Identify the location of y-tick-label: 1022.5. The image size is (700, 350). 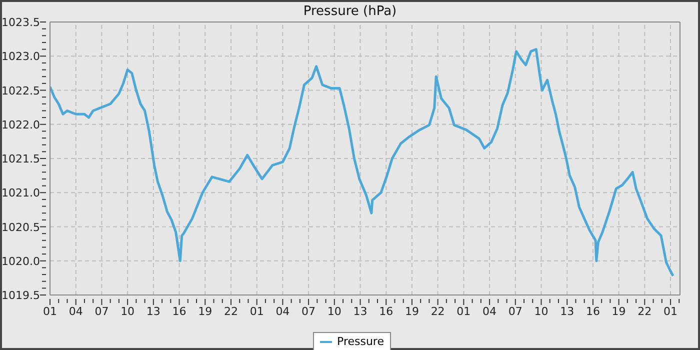
(21, 91).